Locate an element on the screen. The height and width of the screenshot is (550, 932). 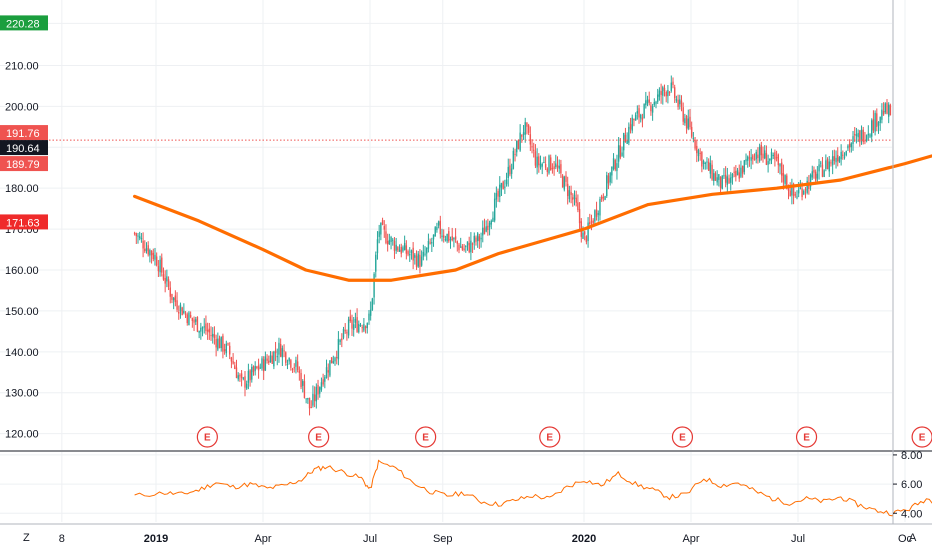
indicator-tick-label: 6.00 is located at coordinates (911, 485).